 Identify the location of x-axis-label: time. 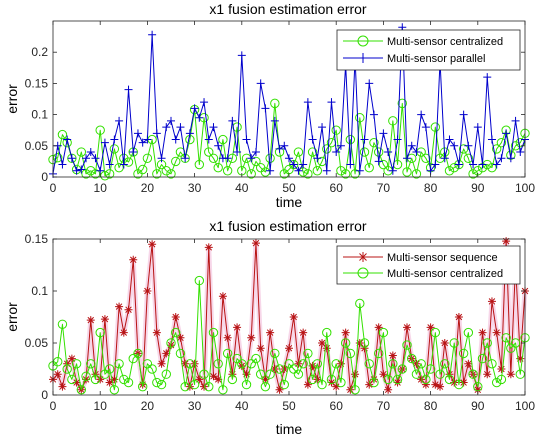
(289, 429).